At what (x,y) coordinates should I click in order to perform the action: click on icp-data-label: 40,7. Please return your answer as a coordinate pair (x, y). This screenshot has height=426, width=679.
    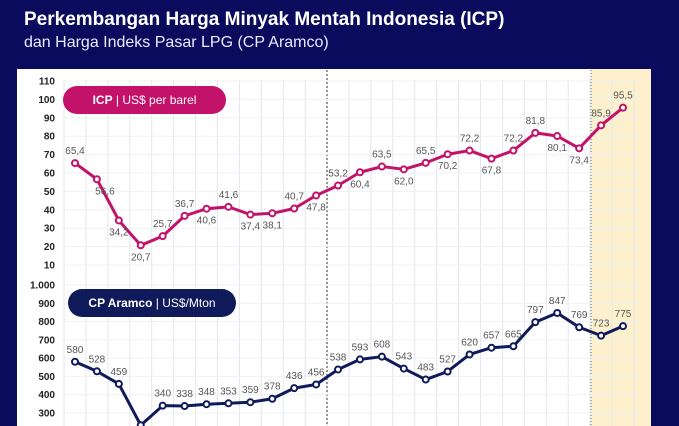
    Looking at the image, I should click on (294, 197).